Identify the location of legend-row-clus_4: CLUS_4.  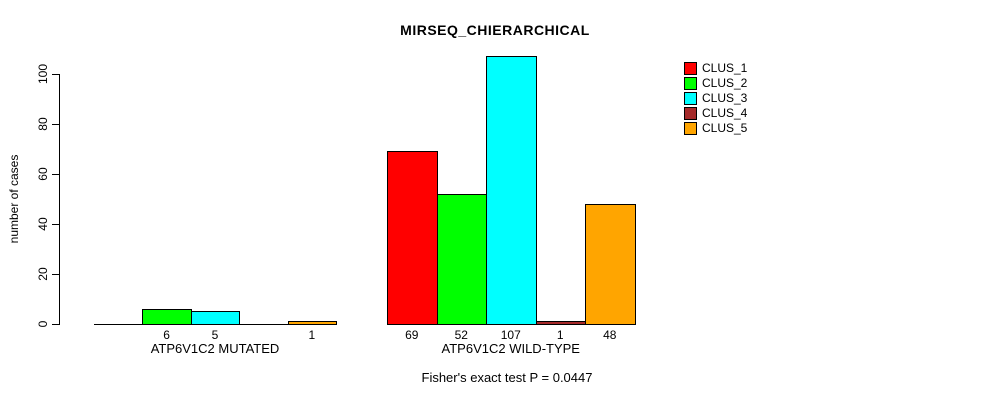
(715, 113).